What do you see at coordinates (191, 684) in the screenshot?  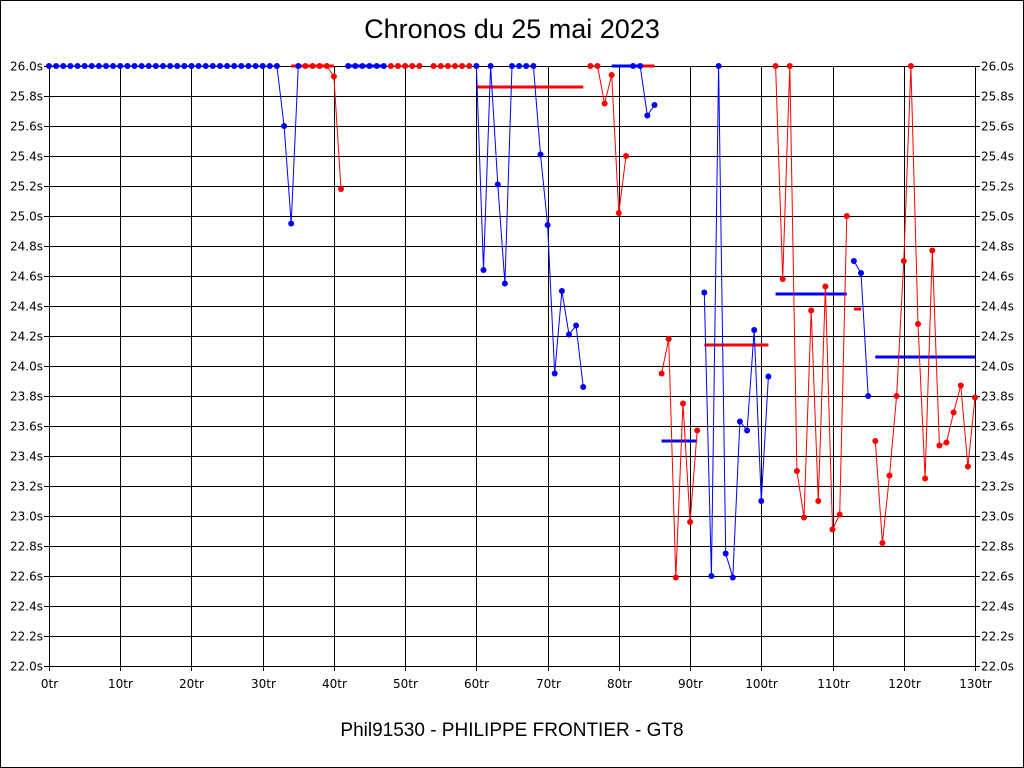 I see `x-tick-label: 20tr` at bounding box center [191, 684].